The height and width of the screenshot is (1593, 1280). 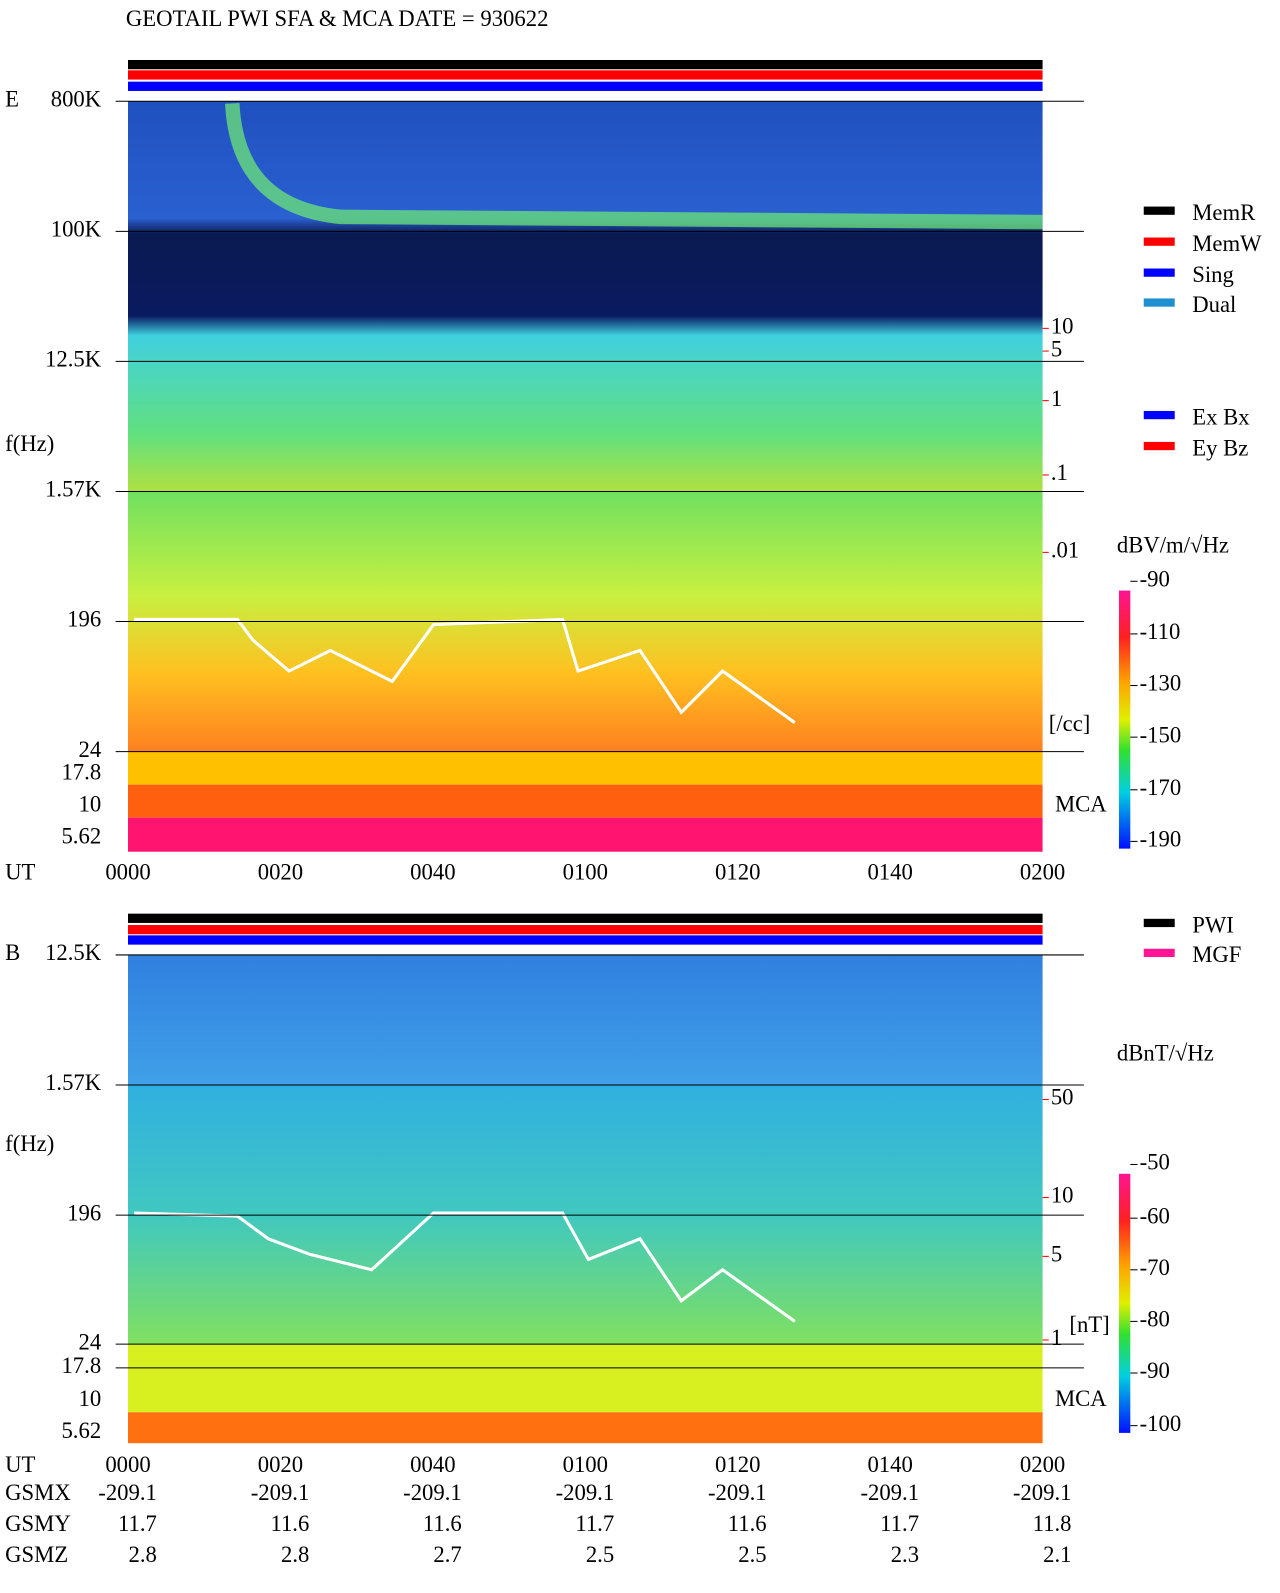 I want to click on colorbar-tick-label: -60, so click(x=1155, y=1215).